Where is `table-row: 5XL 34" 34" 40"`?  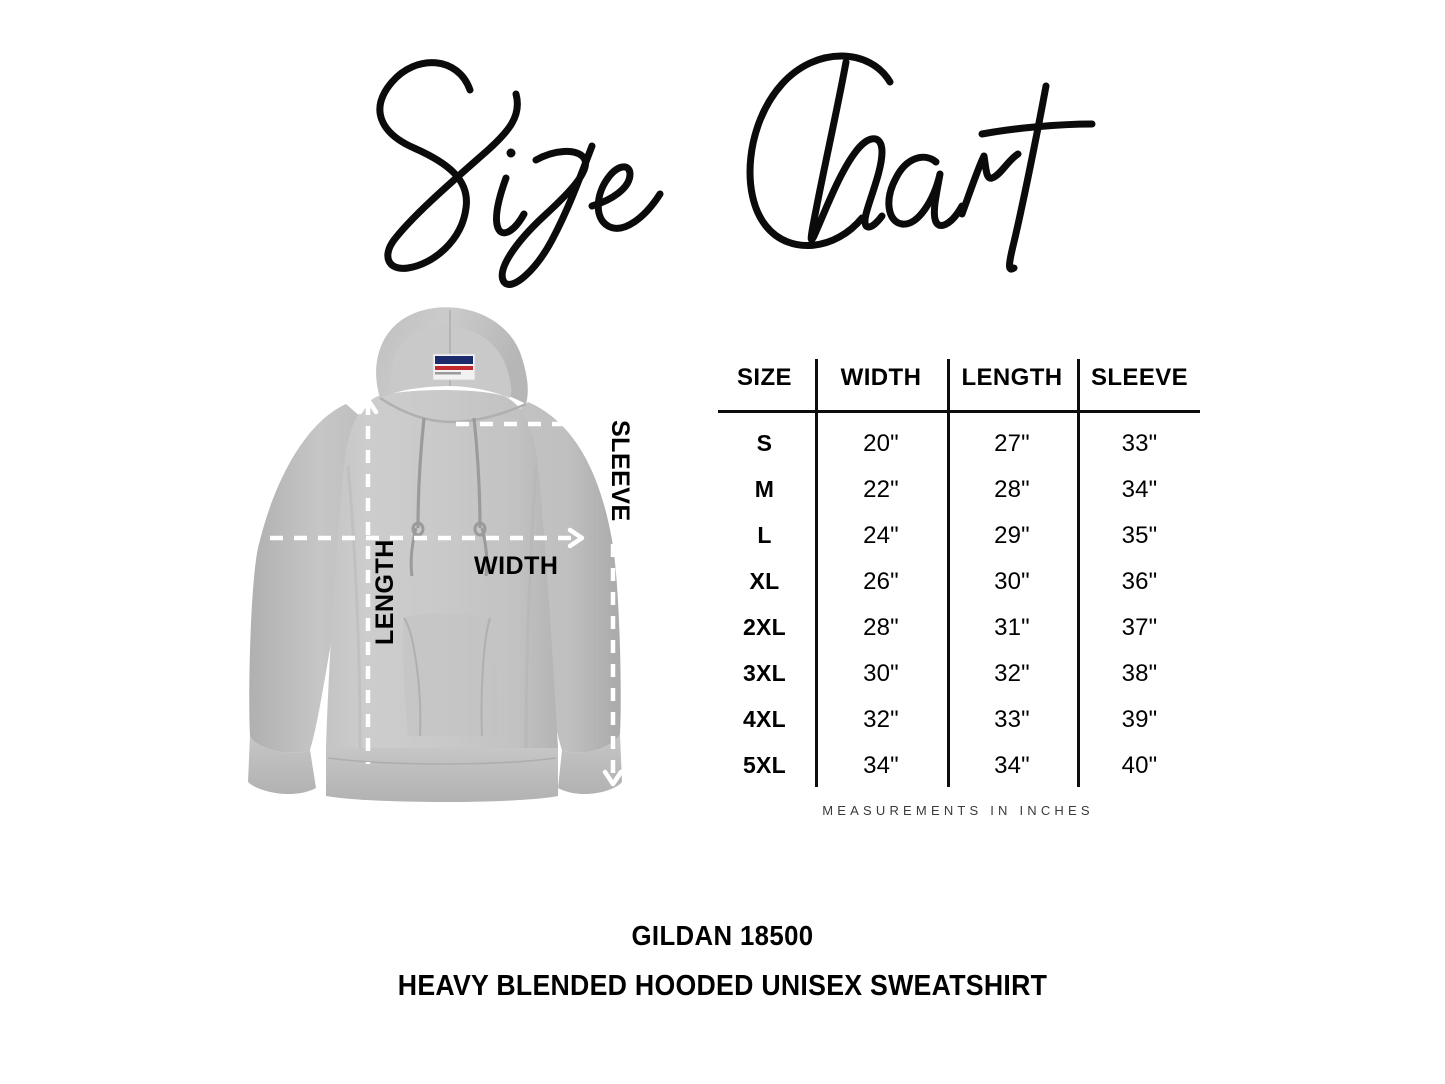 table-row: 5XL 34" 34" 40" is located at coordinates (958, 766).